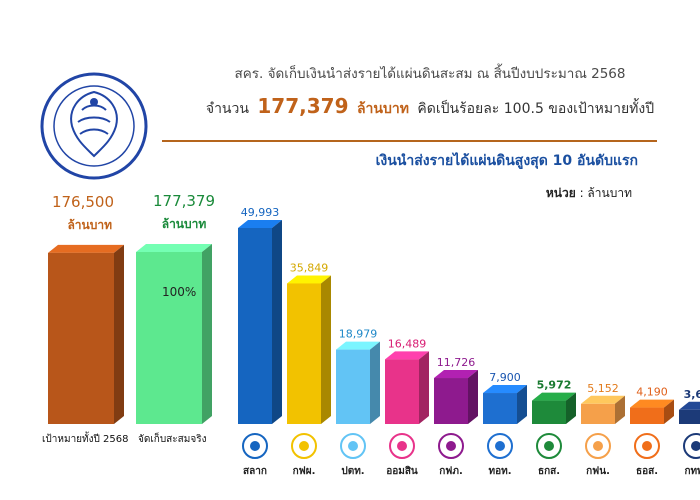  I want to click on total-unit: ล้านบาท, so click(382, 109).